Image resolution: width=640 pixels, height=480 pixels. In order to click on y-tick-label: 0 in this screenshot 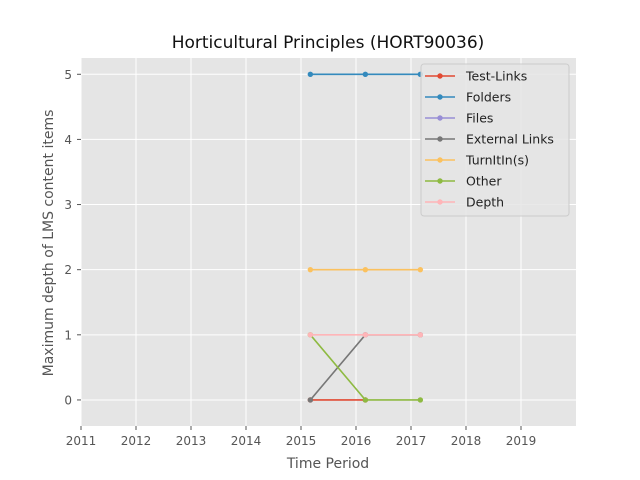, I will do `click(68, 400)`.